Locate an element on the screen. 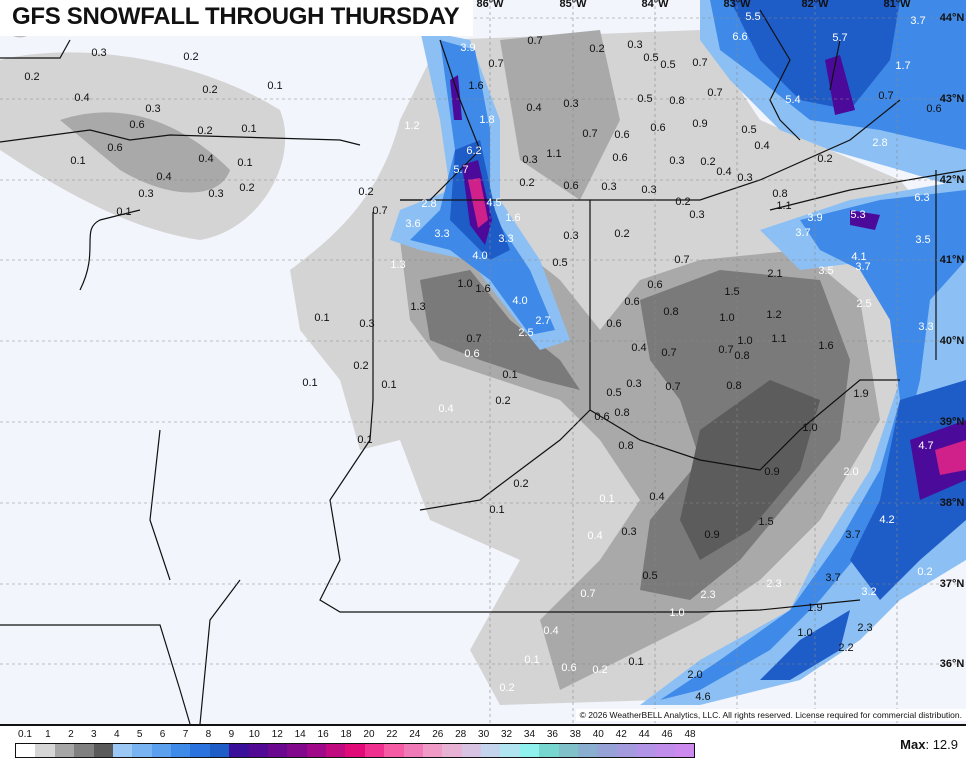 Image resolution: width=966 pixels, height=758 pixels. legend-label: 44 is located at coordinates (644, 734).